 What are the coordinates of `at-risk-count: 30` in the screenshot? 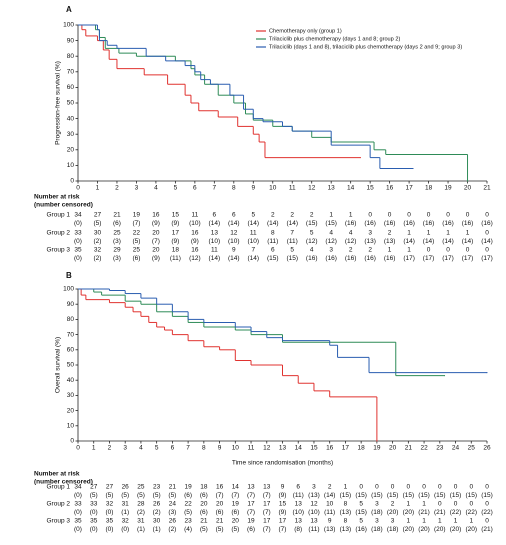 It's located at (98, 233).